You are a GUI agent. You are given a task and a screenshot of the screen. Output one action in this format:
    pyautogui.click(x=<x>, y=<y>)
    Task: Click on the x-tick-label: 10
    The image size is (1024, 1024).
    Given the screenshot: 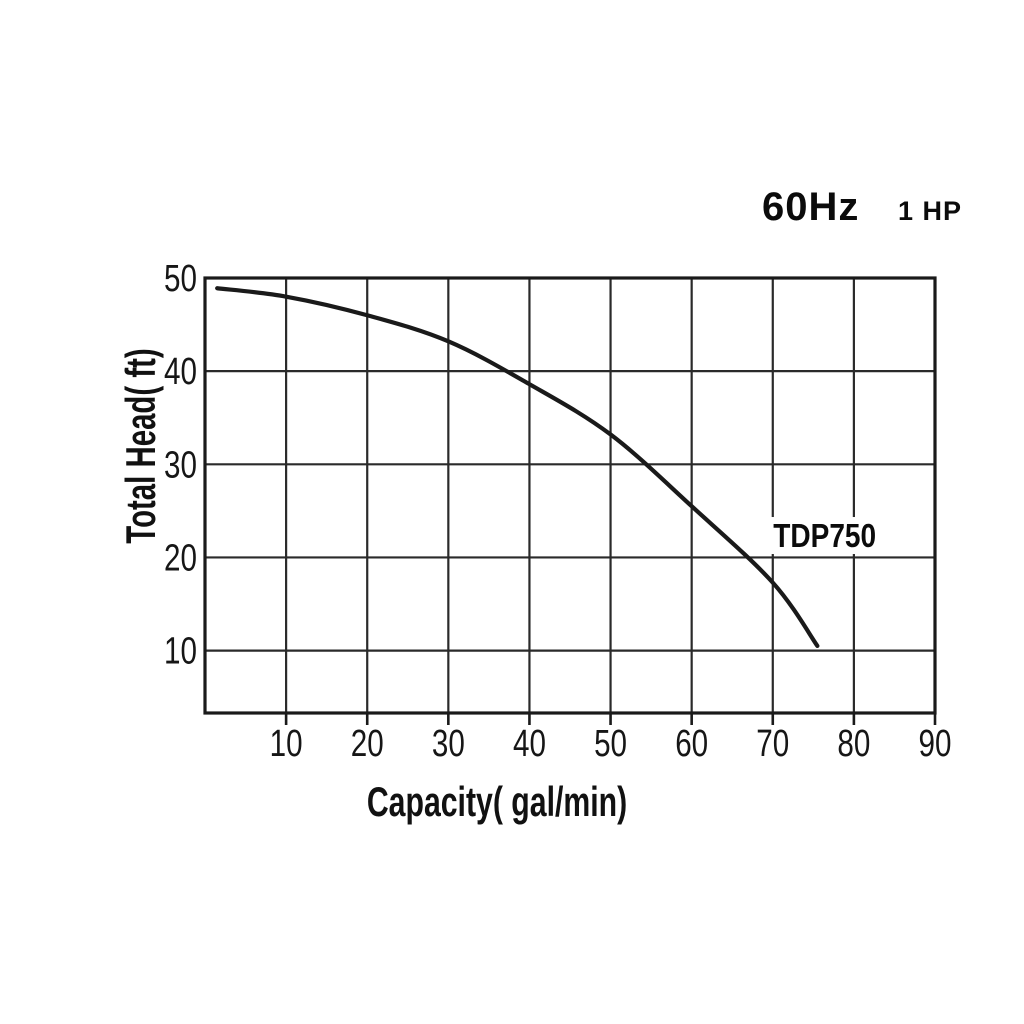 What is the action you would take?
    pyautogui.click(x=286, y=744)
    